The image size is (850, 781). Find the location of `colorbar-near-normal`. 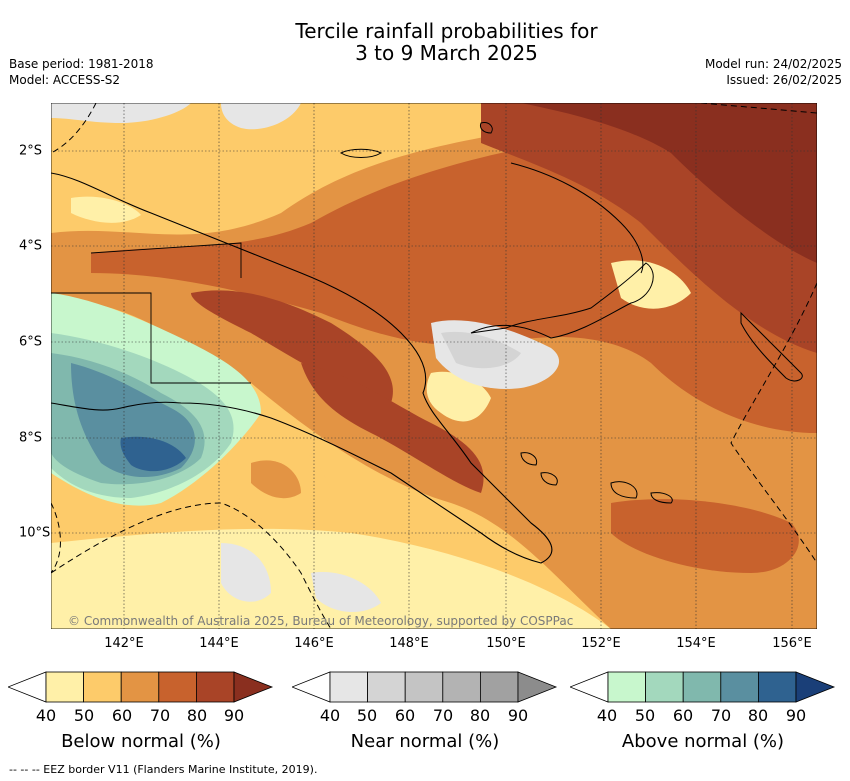

colorbar-near-normal is located at coordinates (425, 687).